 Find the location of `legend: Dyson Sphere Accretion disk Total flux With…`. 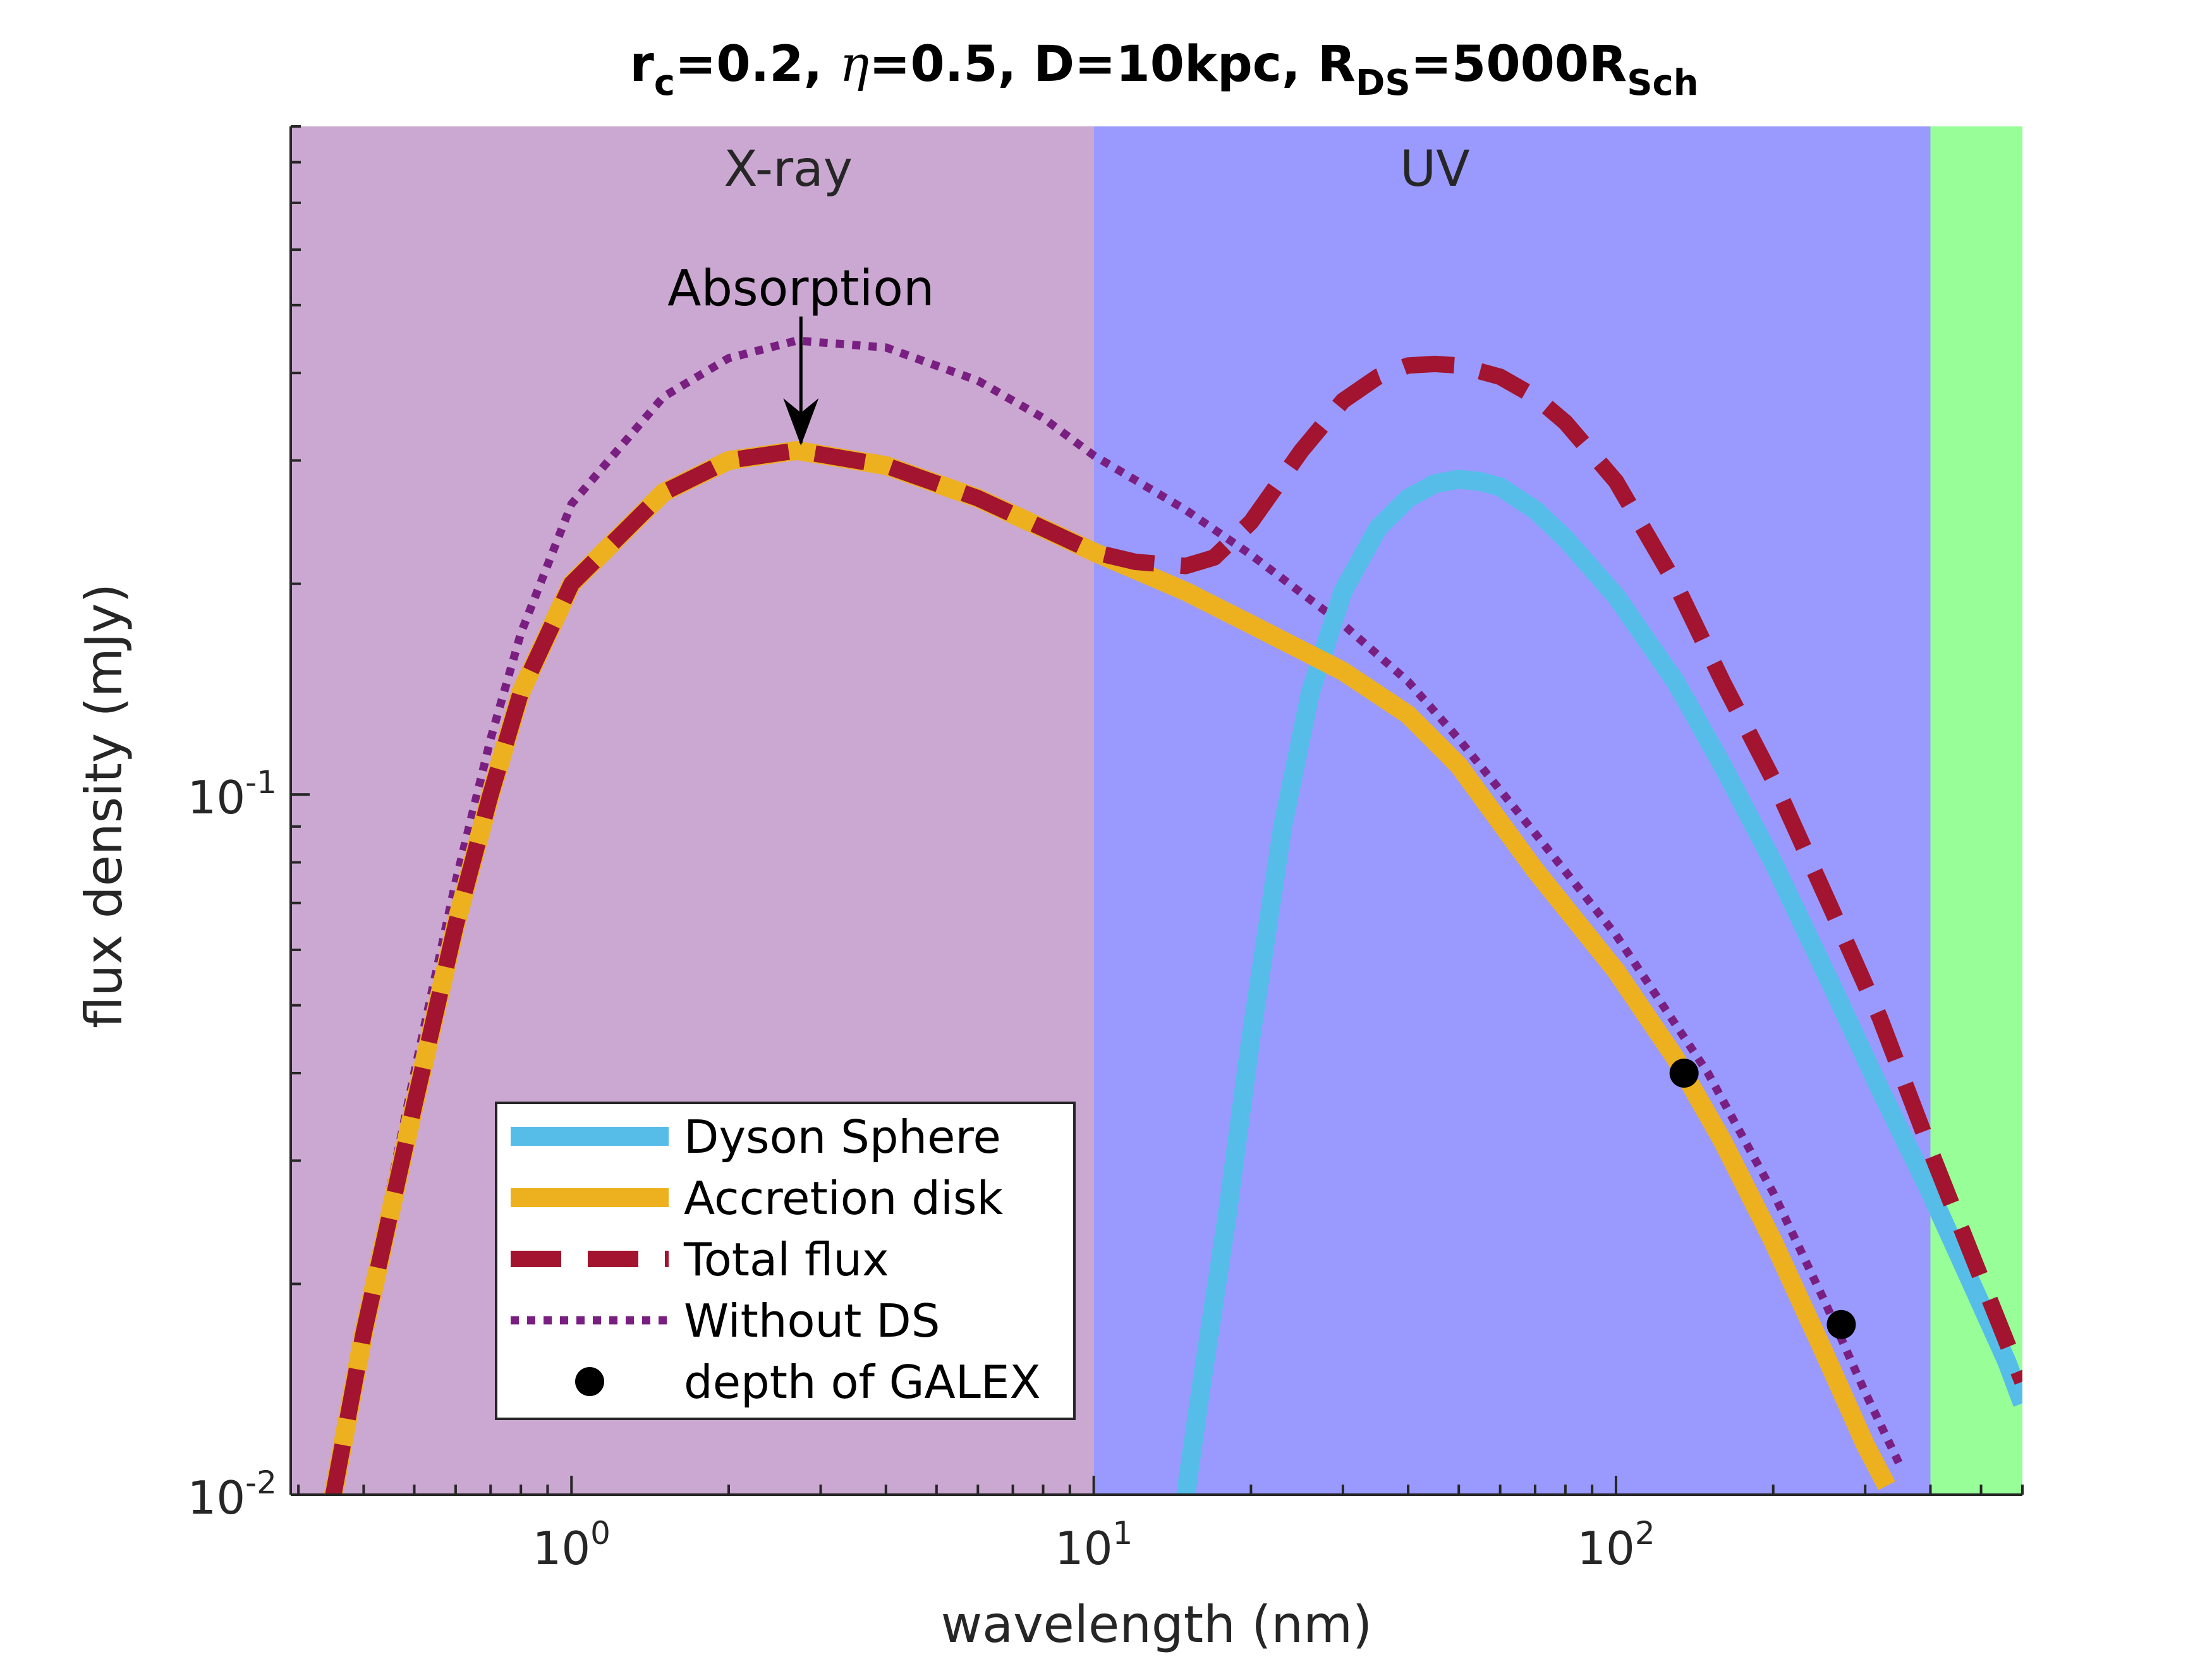

legend: Dyson Sphere Accretion disk Total flux With… is located at coordinates (785, 1261).